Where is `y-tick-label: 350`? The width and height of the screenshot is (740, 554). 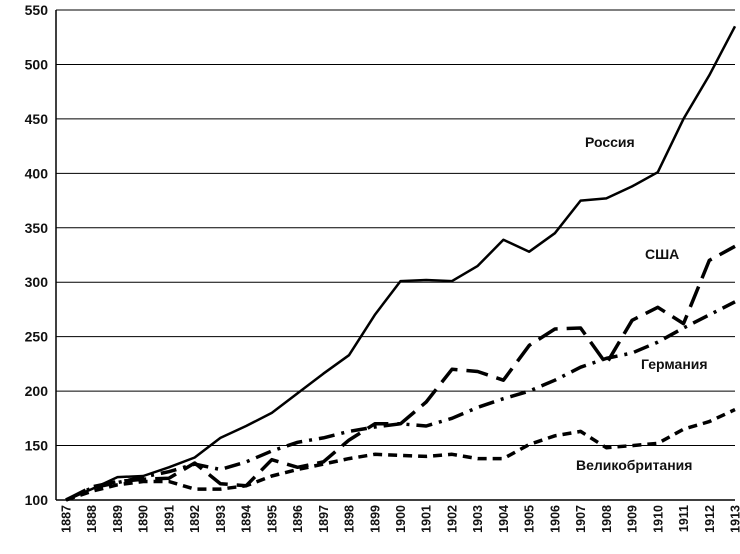
y-tick-label: 350 is located at coordinates (37, 228).